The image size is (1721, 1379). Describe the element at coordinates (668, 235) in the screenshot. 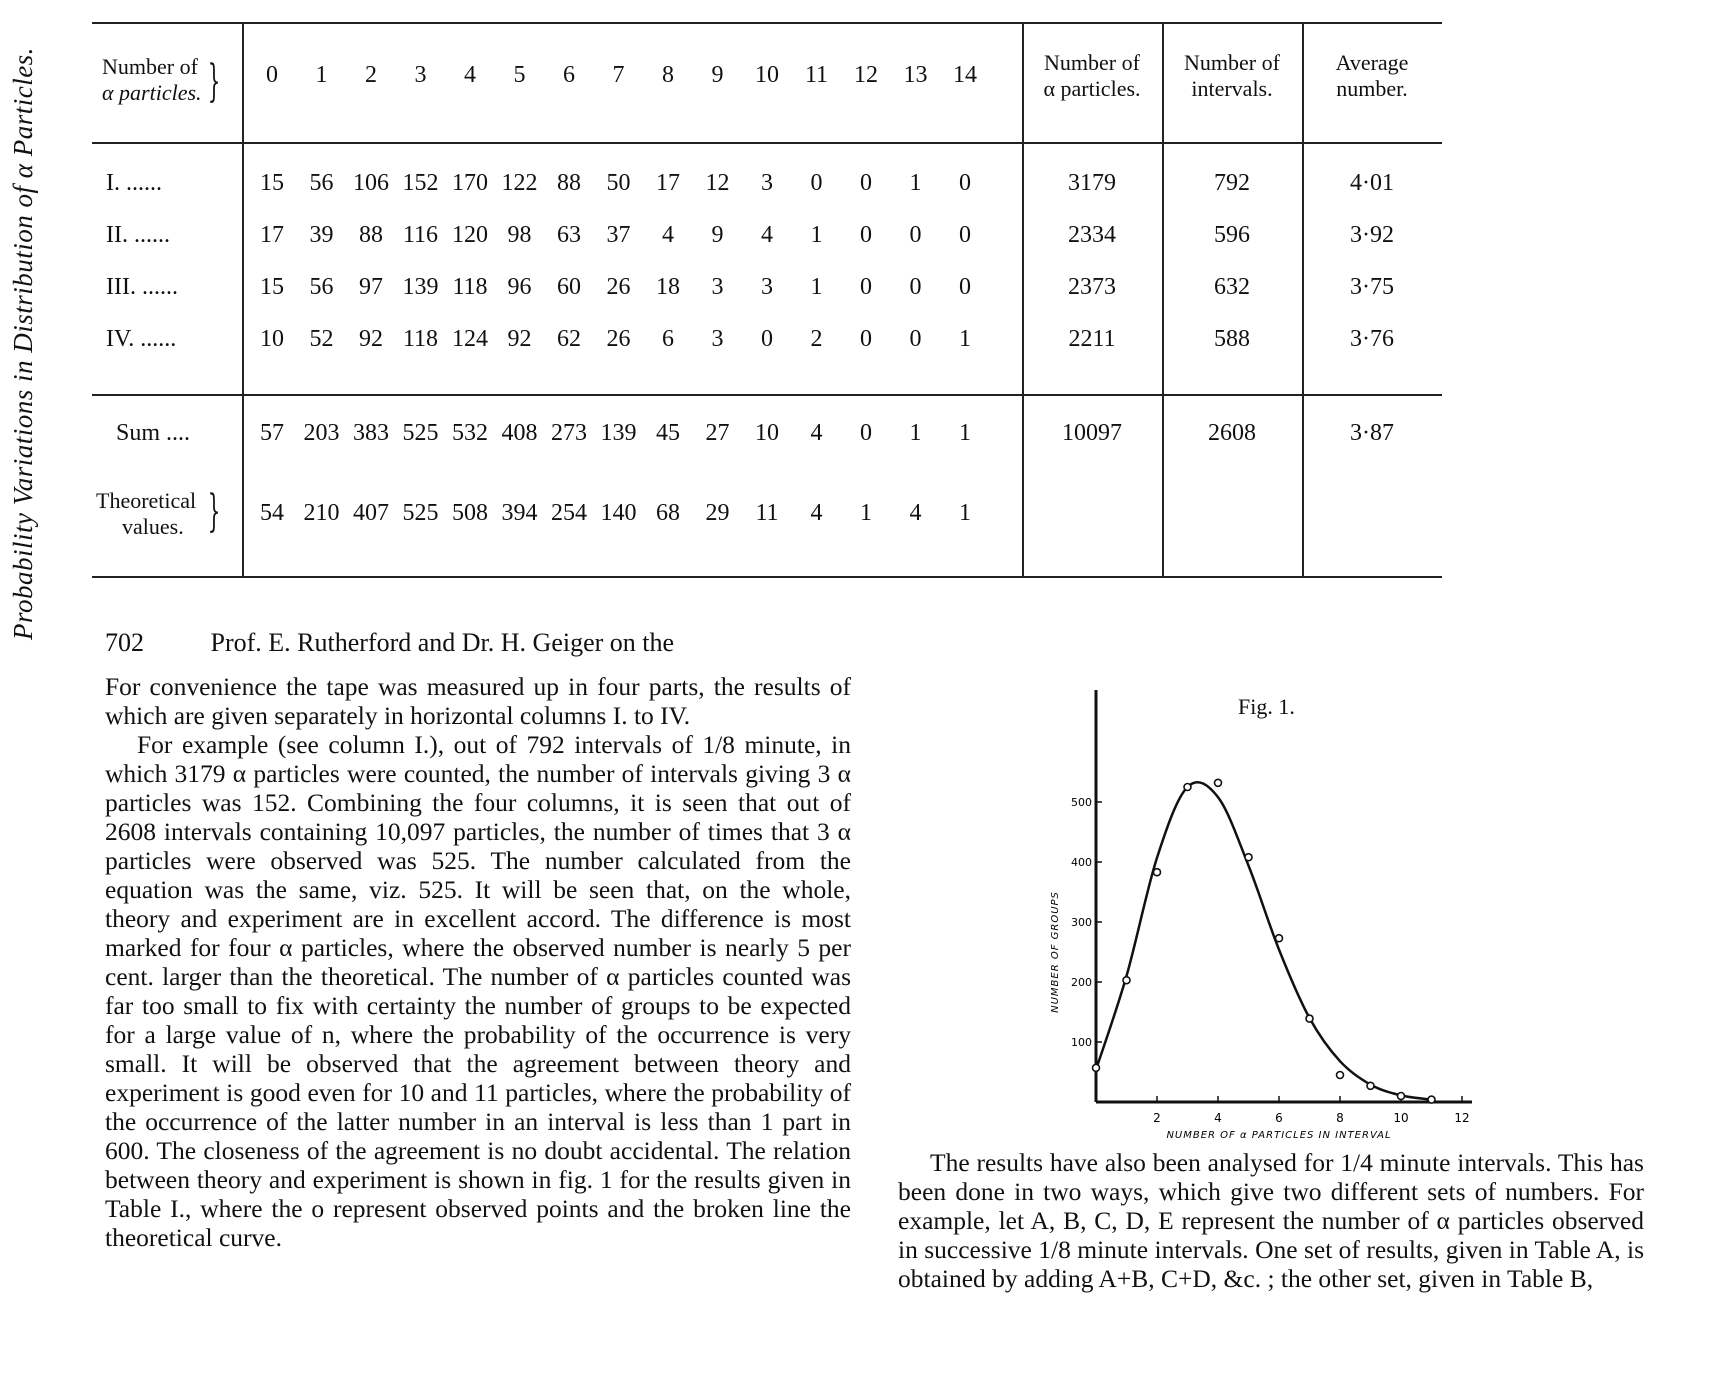

I see `table-cell: 4` at that location.